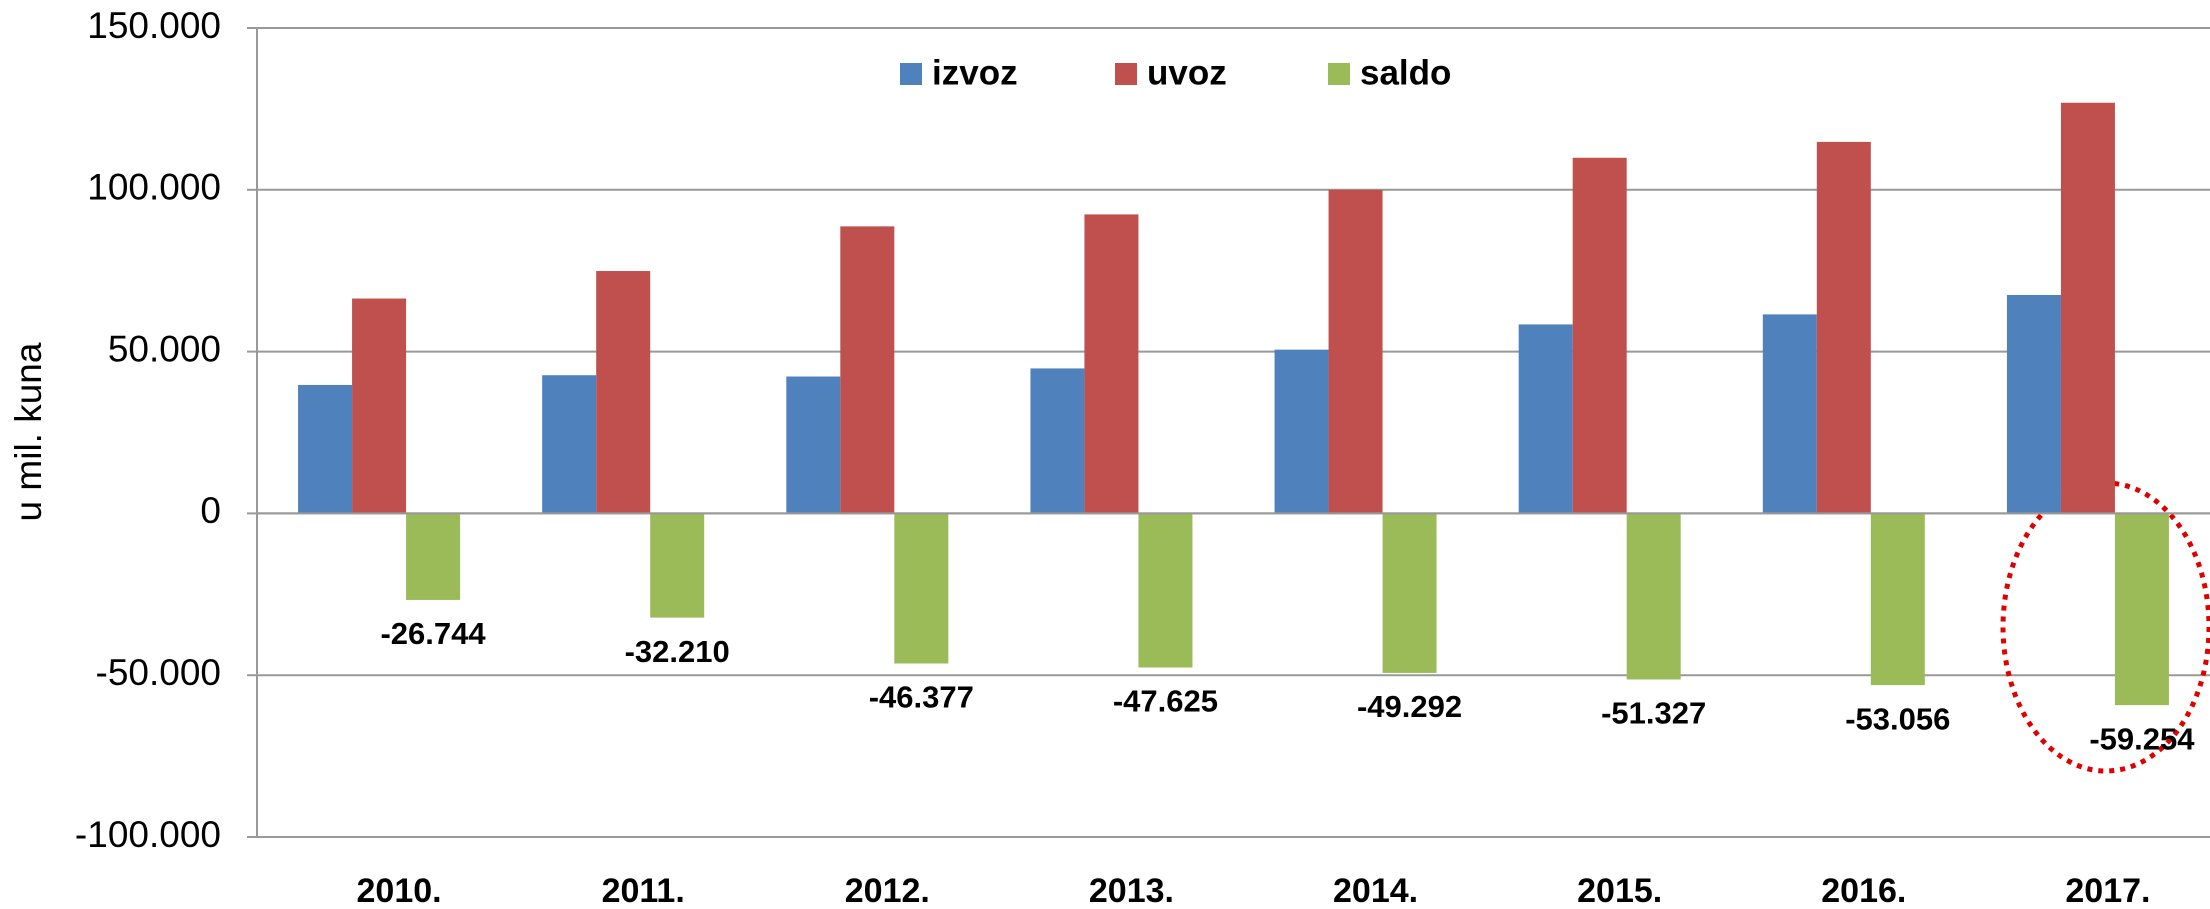 The height and width of the screenshot is (909, 2210). Describe the element at coordinates (154, 25) in the screenshot. I see `y-tick-label: 150.000` at that location.